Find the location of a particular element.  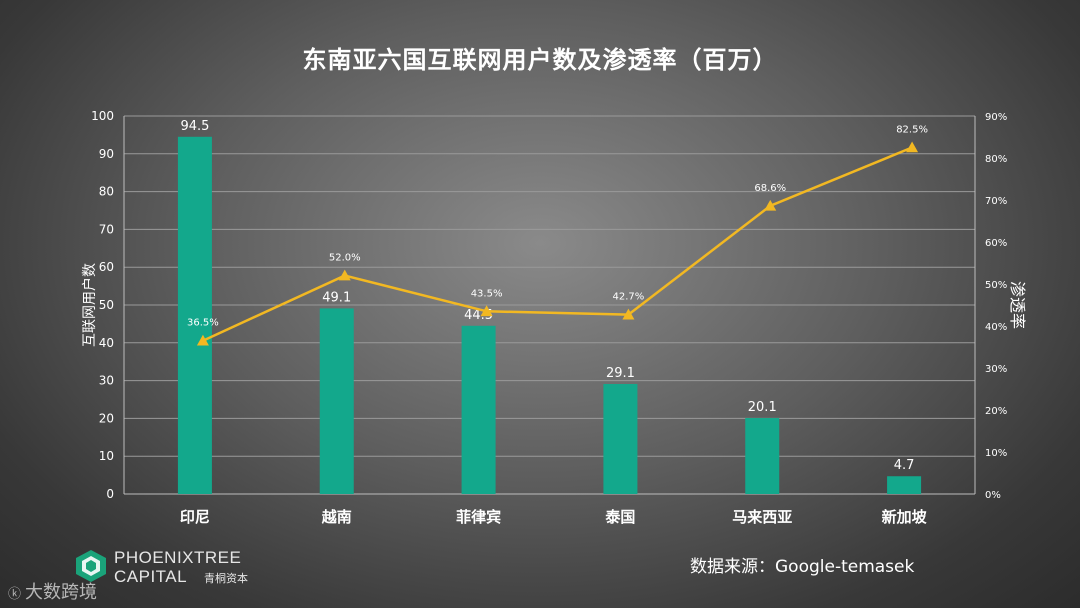

y-tick-label: 70 is located at coordinates (106, 229).